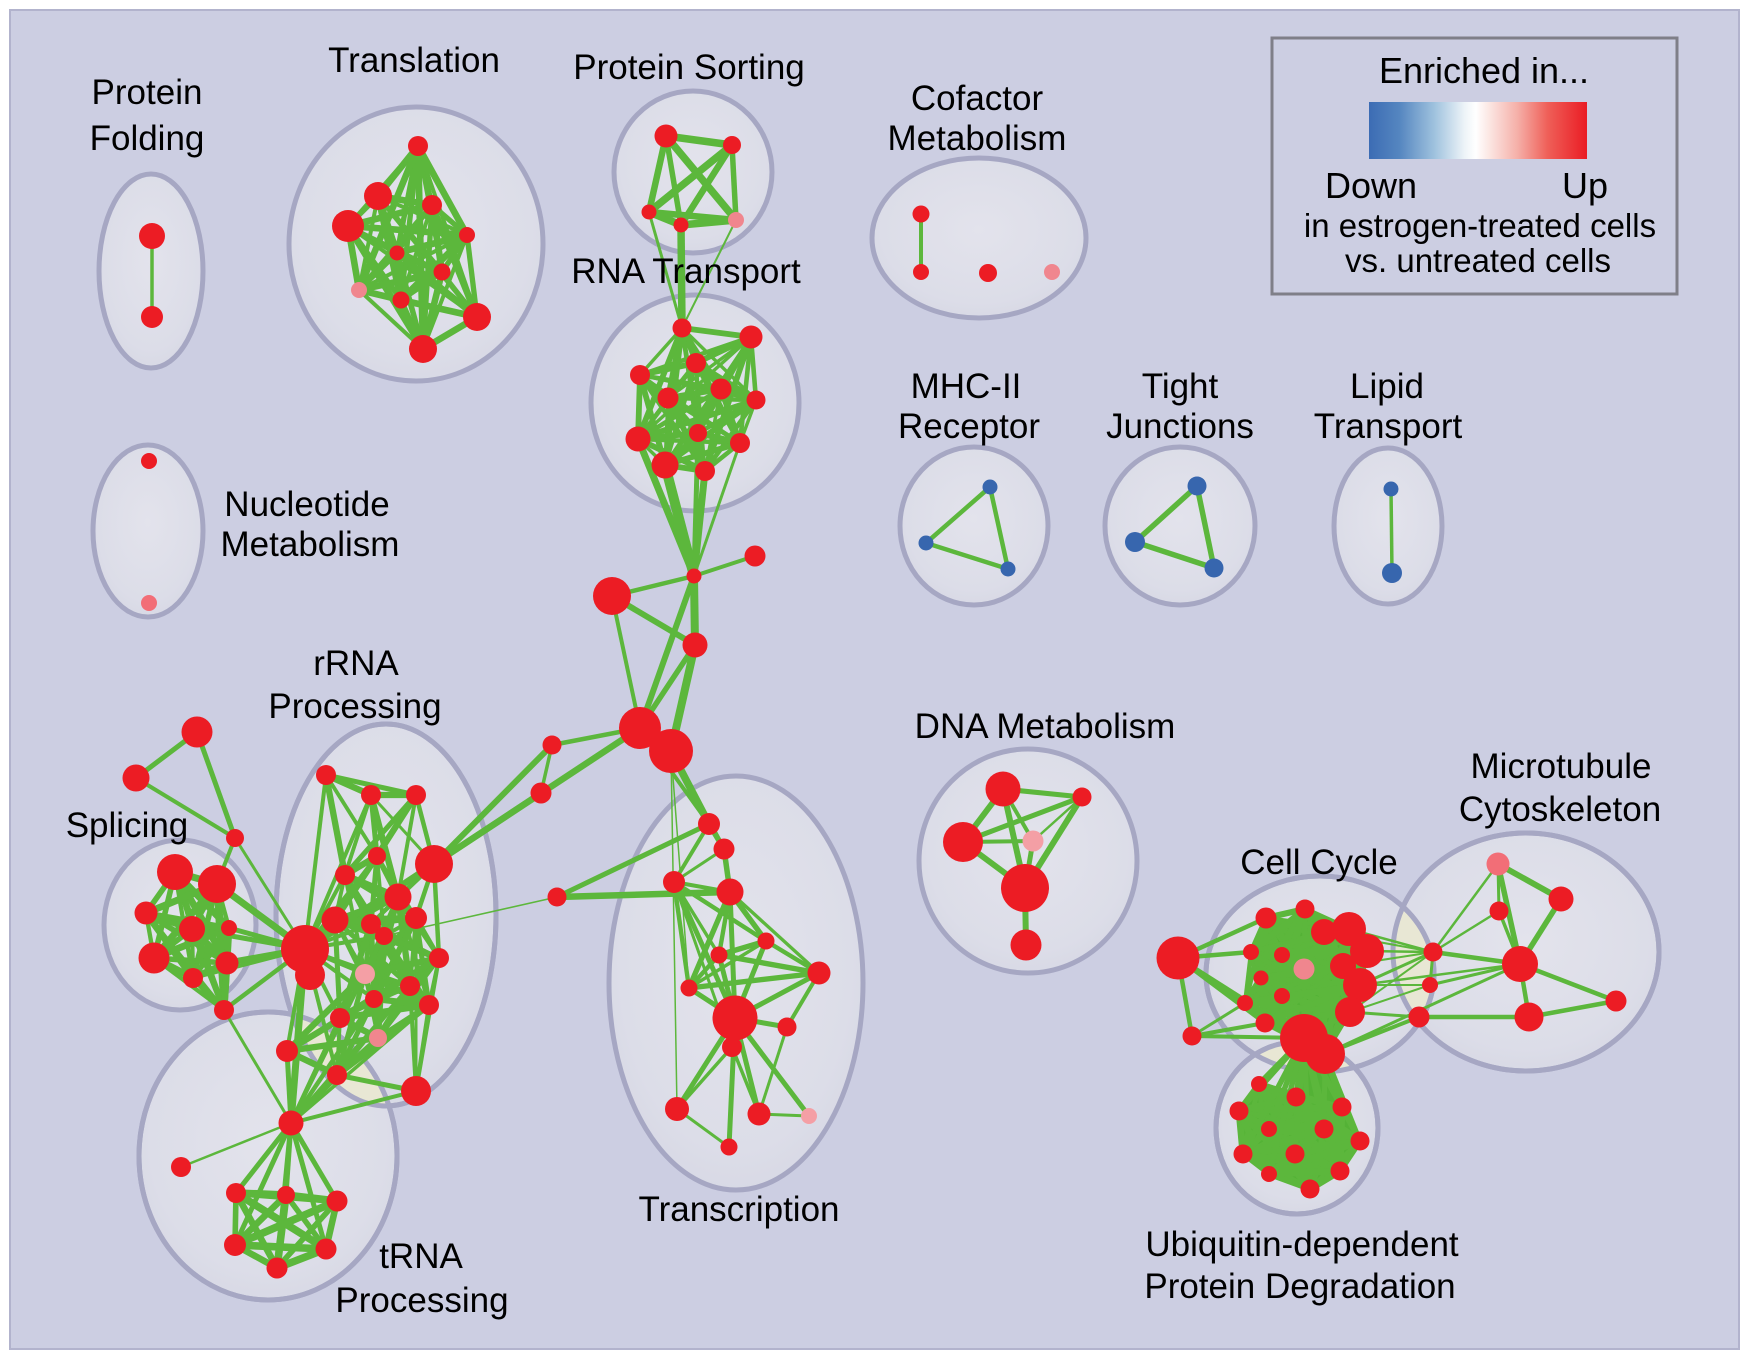 The height and width of the screenshot is (1360, 1750). Describe the element at coordinates (1302, 1244) in the screenshot. I see `svg-text: Ubiquitin-dependent` at that location.